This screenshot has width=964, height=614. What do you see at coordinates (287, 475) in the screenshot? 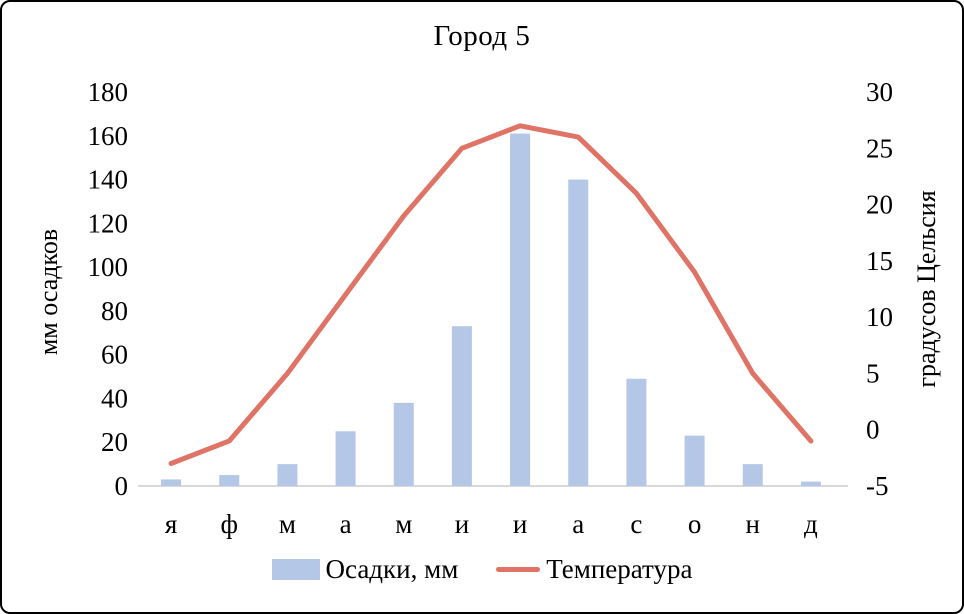
I see `bar-м-3` at bounding box center [287, 475].